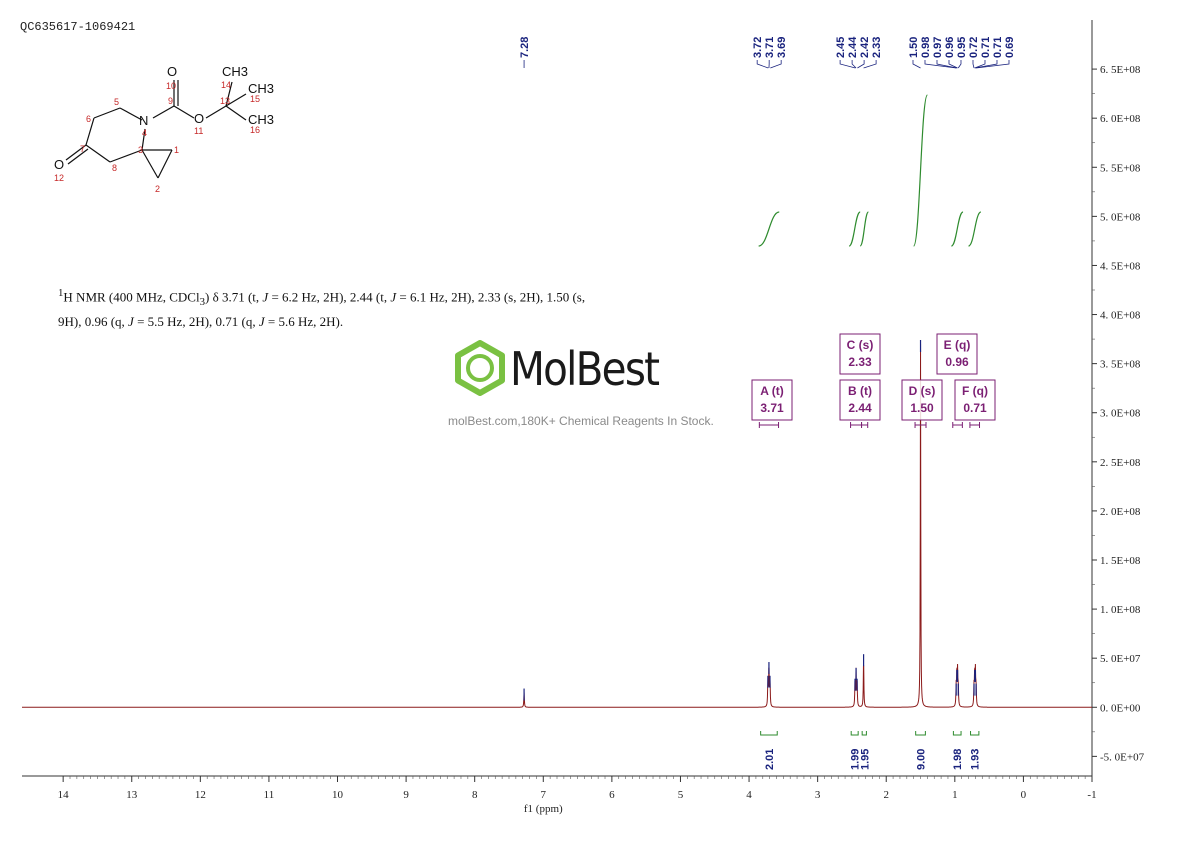 Image resolution: width=1190 pixels, height=841 pixels. I want to click on integral-value: 1.99, so click(856, 759).